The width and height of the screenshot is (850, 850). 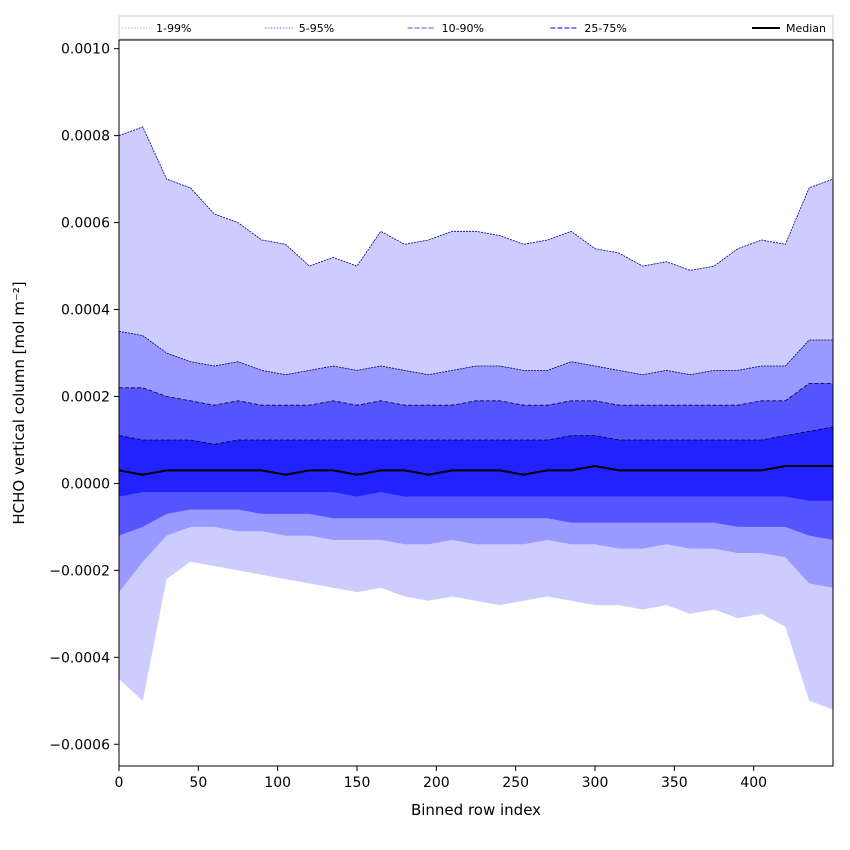 I want to click on median-layer, so click(x=475, y=470).